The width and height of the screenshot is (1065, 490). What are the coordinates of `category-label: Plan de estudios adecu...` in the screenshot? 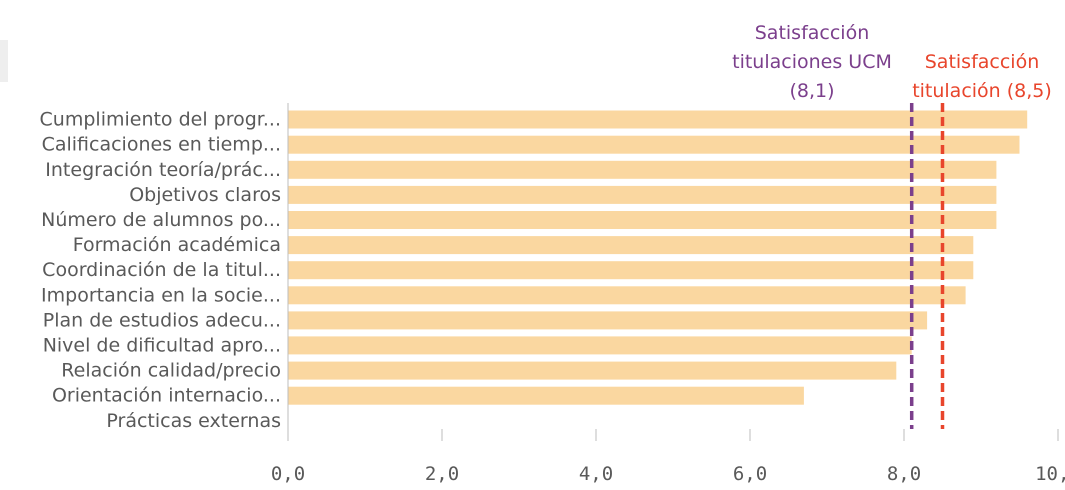 It's located at (162, 320).